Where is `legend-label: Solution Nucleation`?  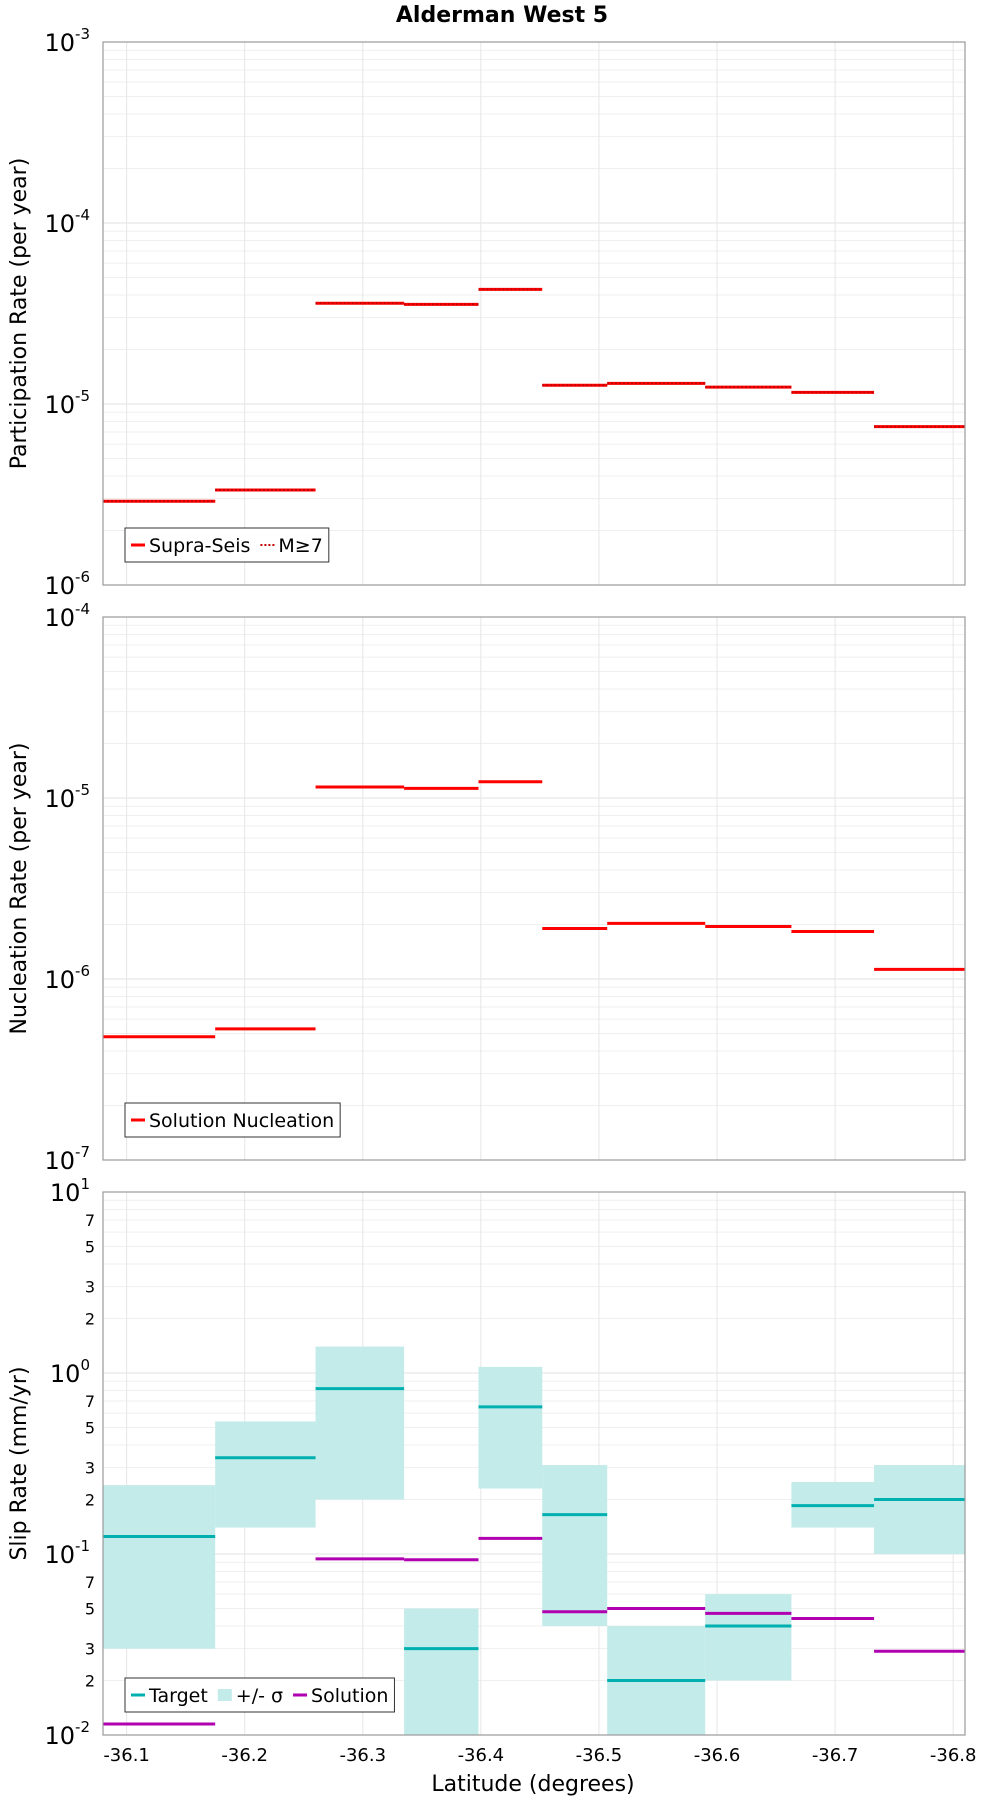 legend-label: Solution Nucleation is located at coordinates (241, 1121).